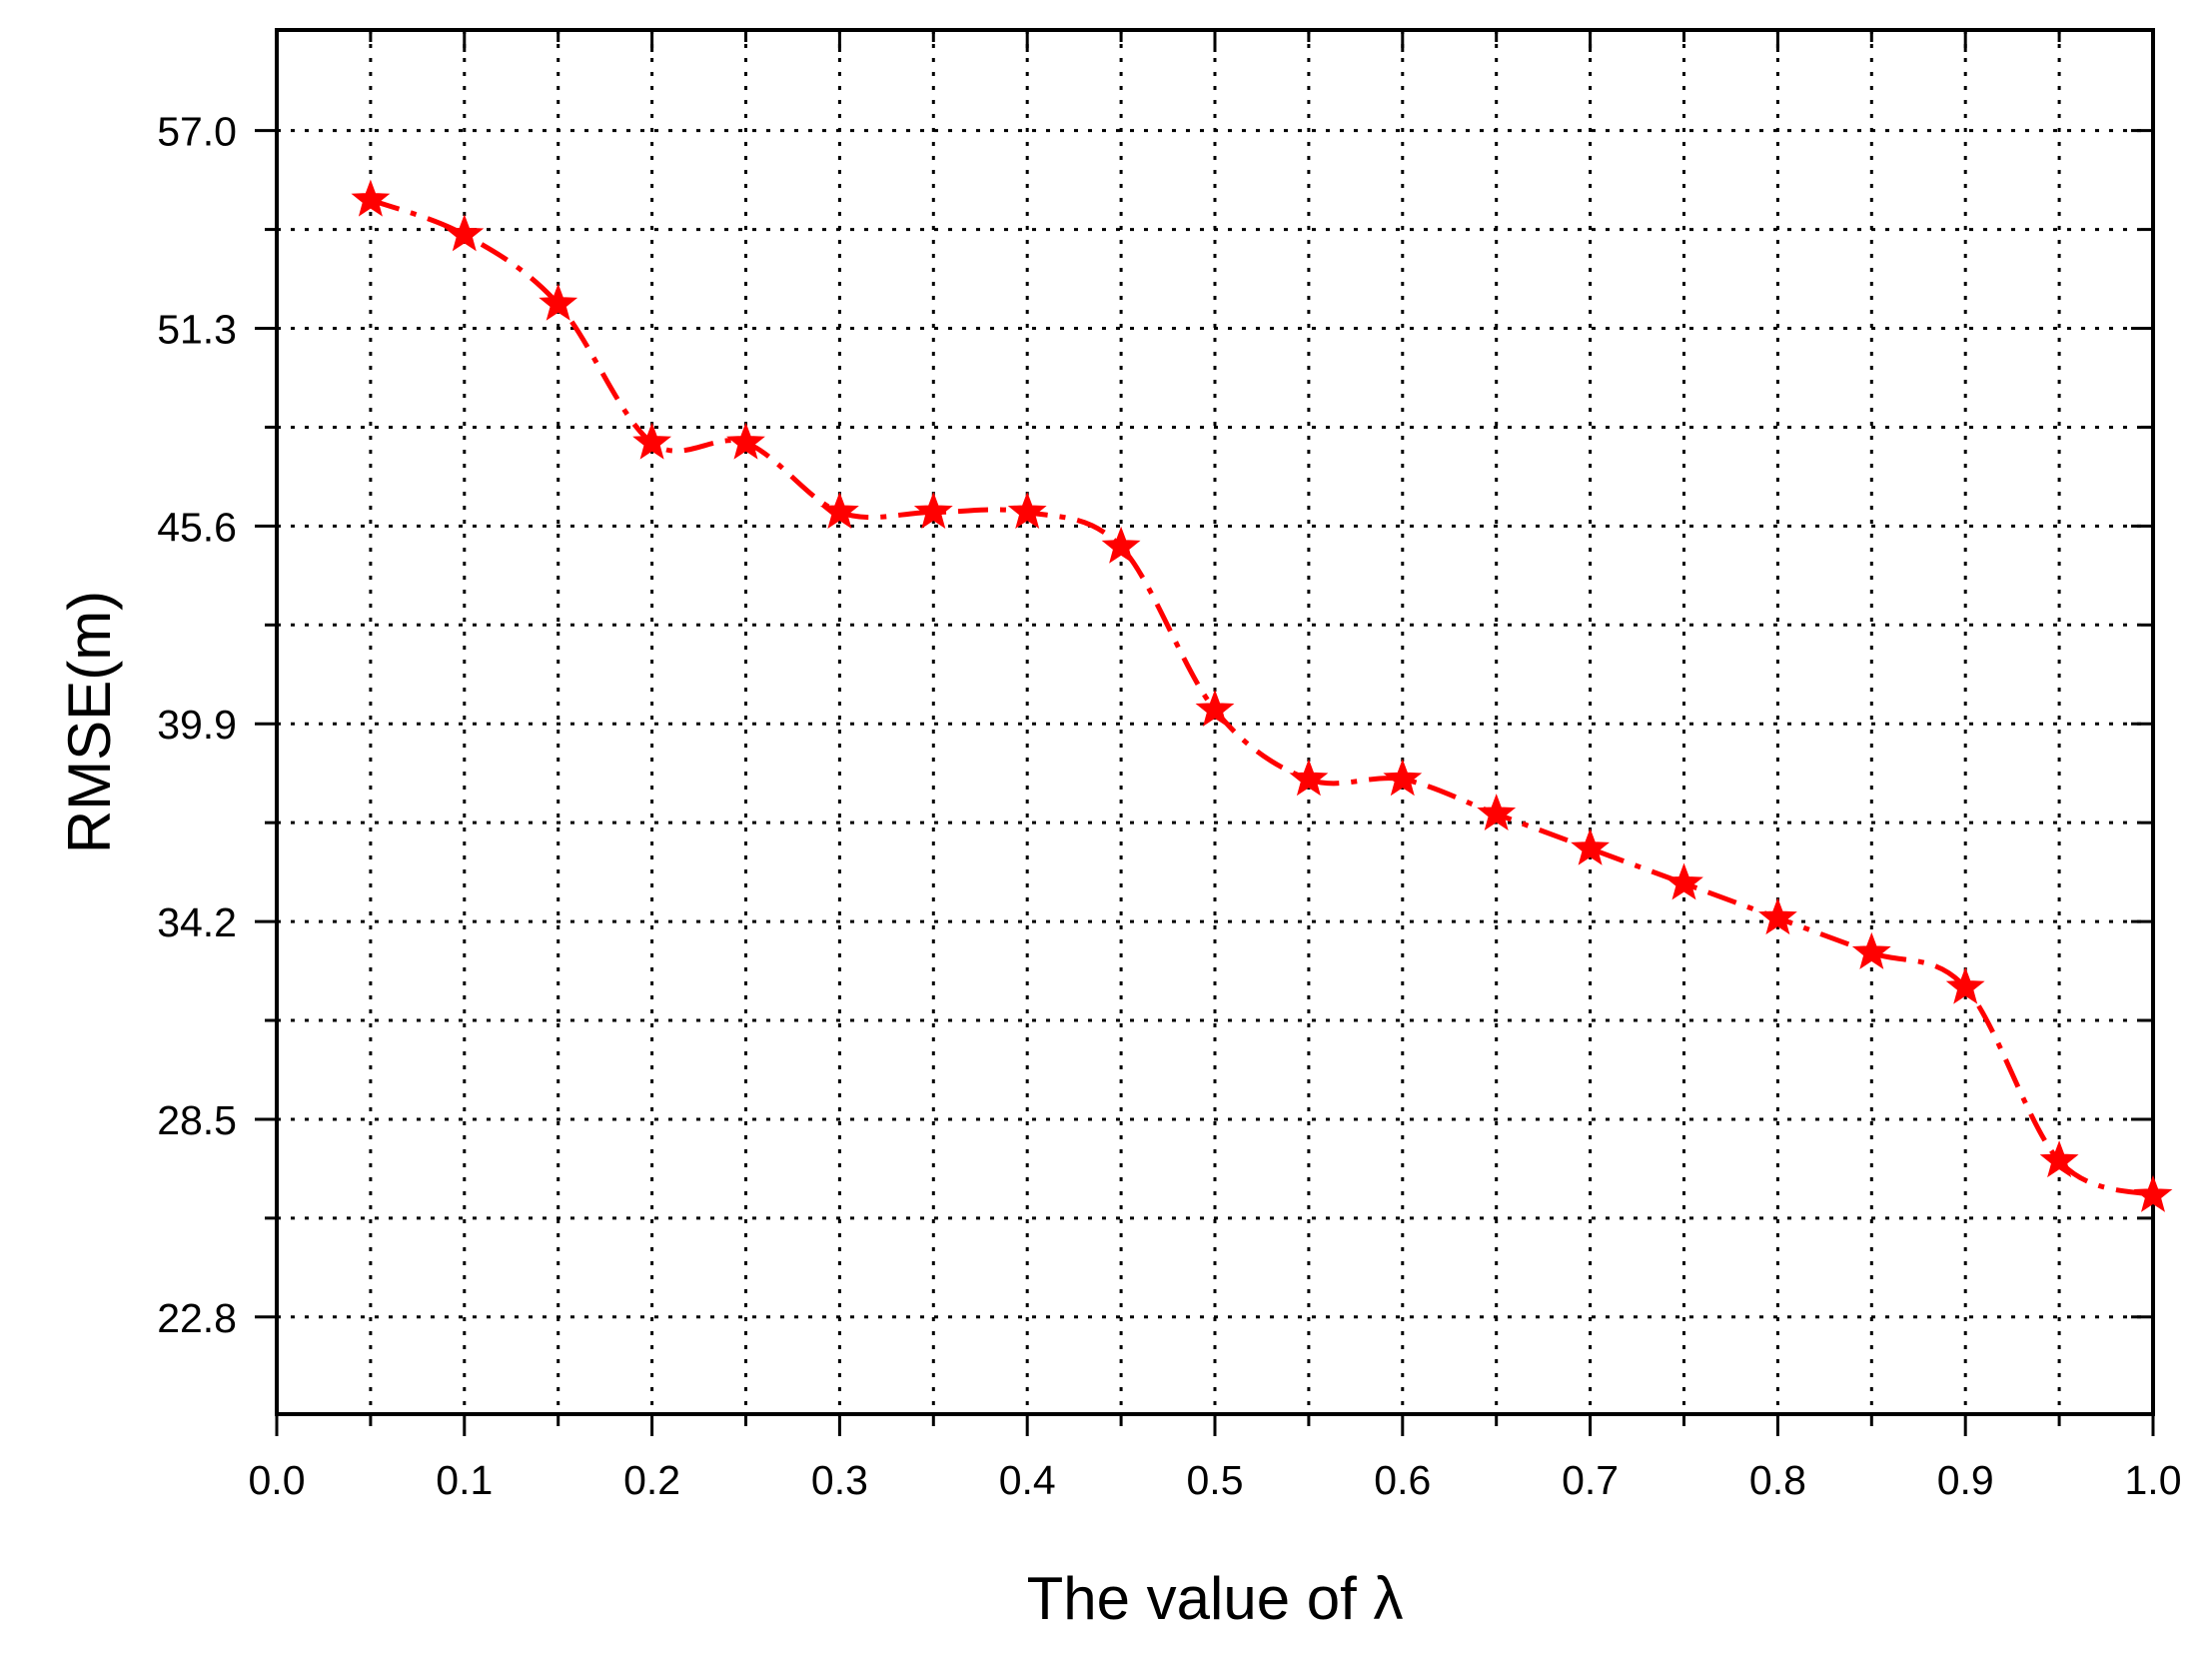 The width and height of the screenshot is (2212, 1658). What do you see at coordinates (464, 1480) in the screenshot?
I see `x-tick-label: 0.1` at bounding box center [464, 1480].